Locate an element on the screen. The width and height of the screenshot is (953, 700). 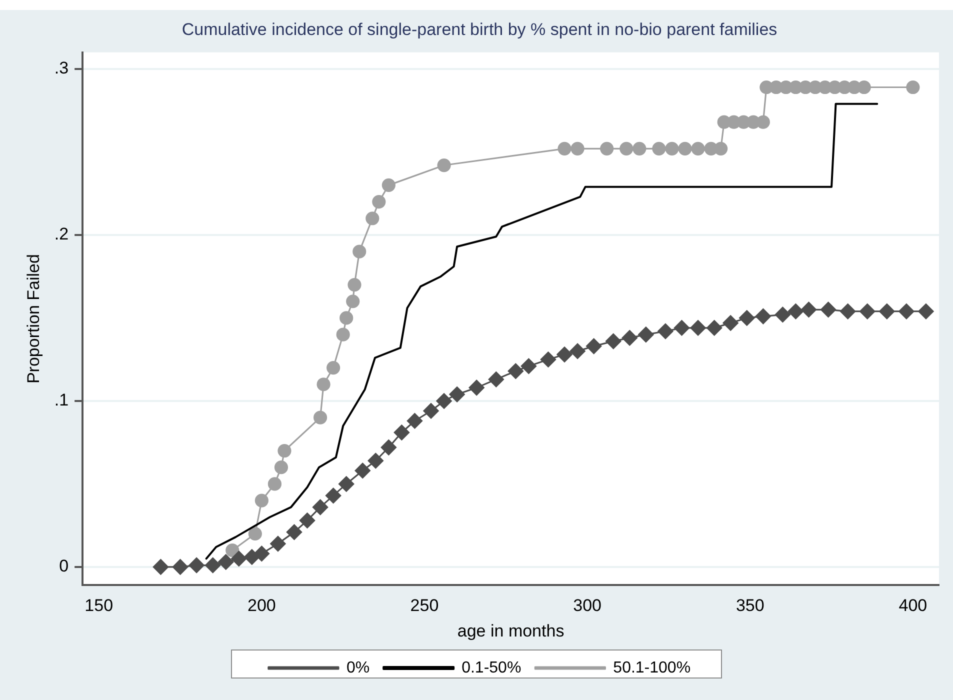
legend-label: 0% is located at coordinates (358, 667).